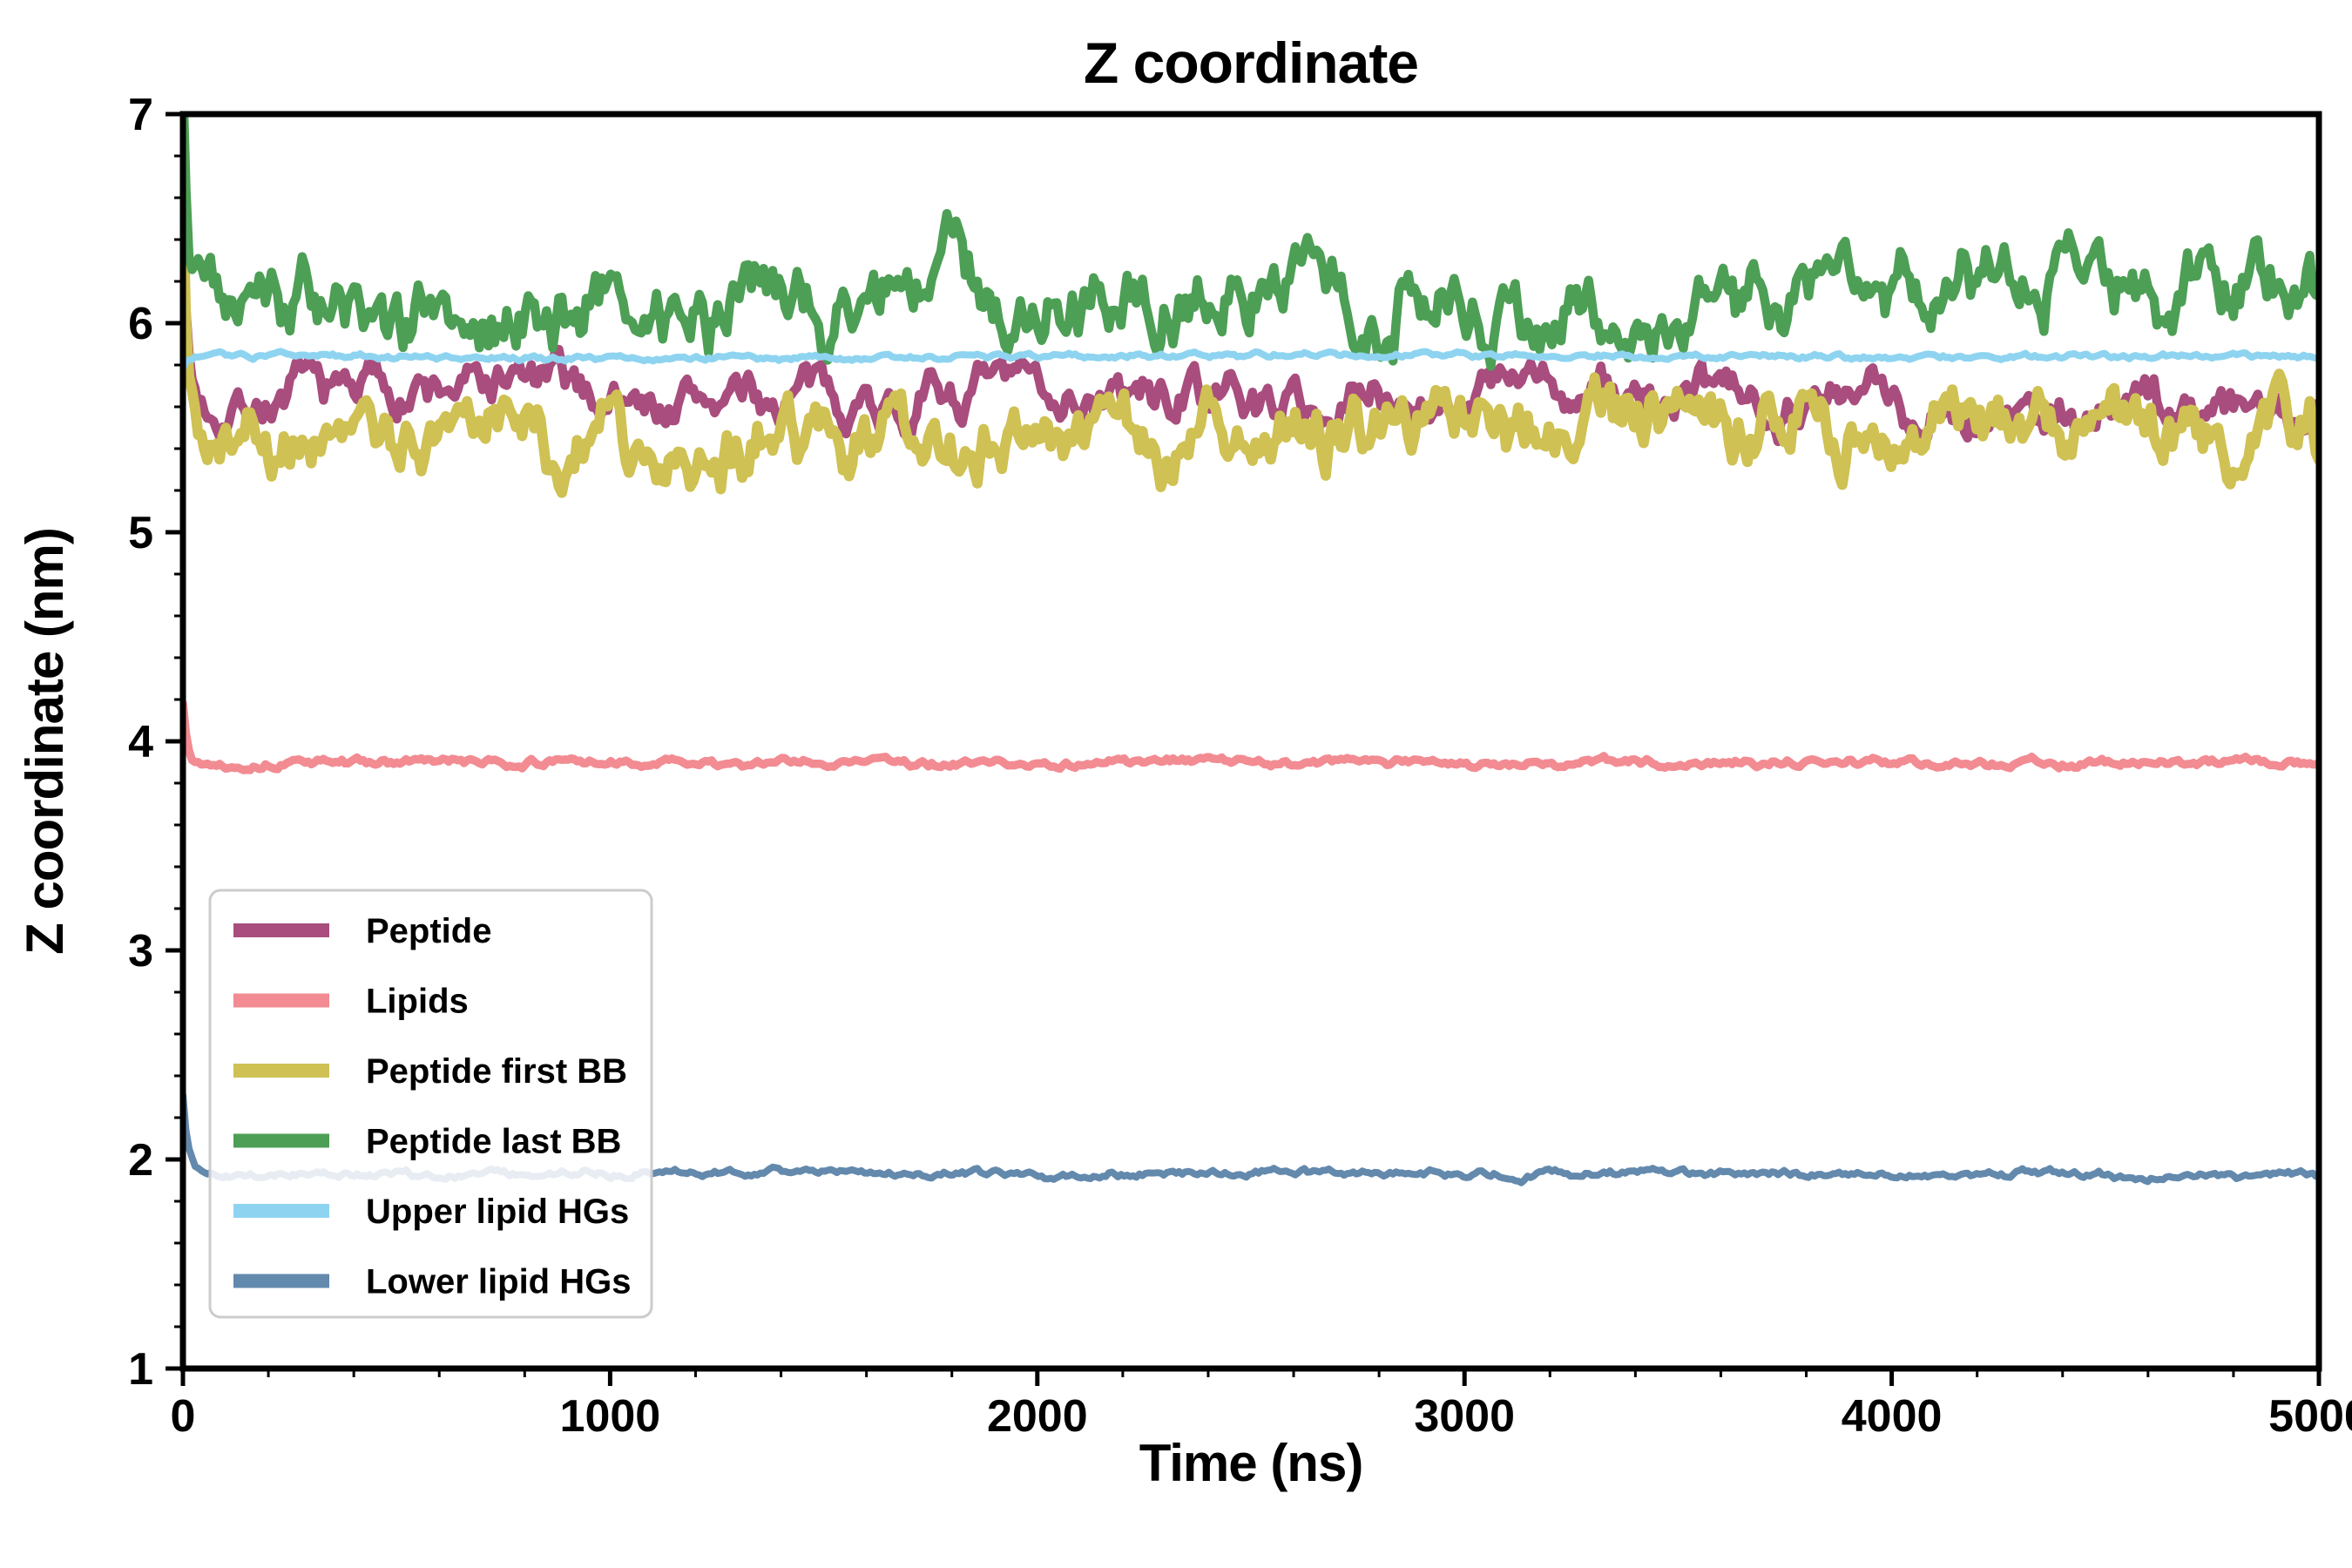 Image resolution: width=2352 pixels, height=1568 pixels. I want to click on legend-label-peptide: Peptide, so click(428, 931).